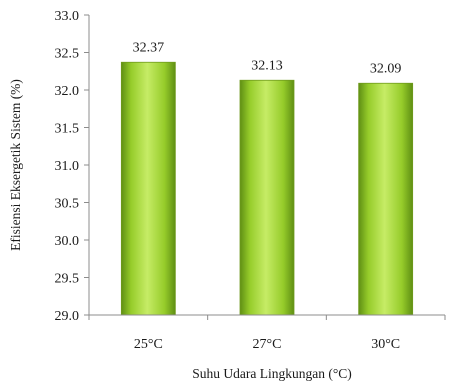 The width and height of the screenshot is (450, 383). What do you see at coordinates (67, 54) in the screenshot?
I see `y-tick-label: 32.5` at bounding box center [67, 54].